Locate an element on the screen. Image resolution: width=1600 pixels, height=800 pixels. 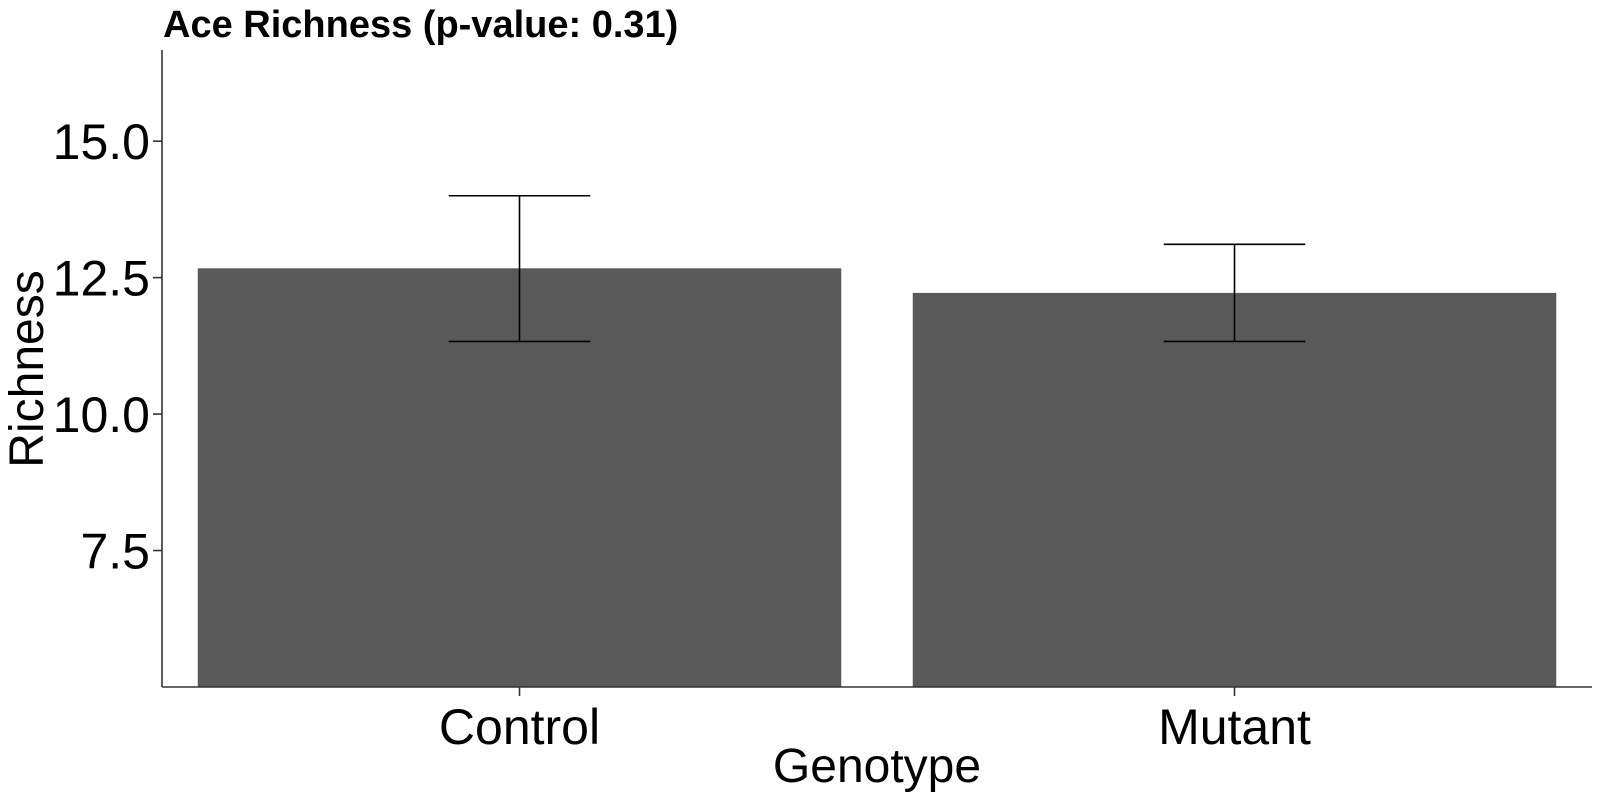
x-ticks-layer: Control Mutant is located at coordinates (875, 721).